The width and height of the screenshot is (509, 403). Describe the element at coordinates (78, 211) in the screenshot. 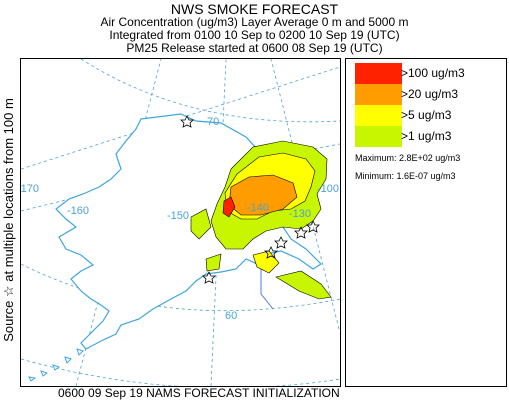

I see `lon-label-neg160: -160` at that location.